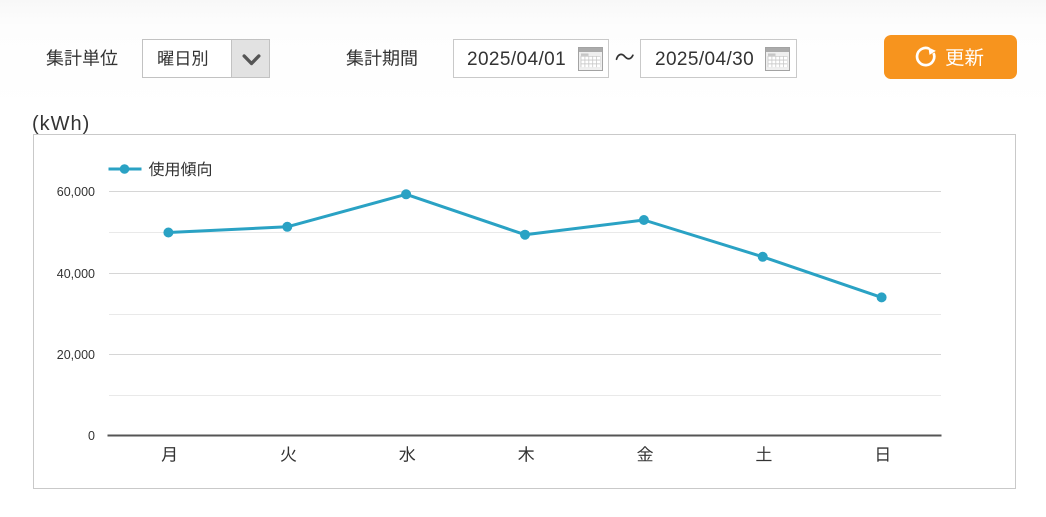 The width and height of the screenshot is (1046, 517). I want to click on svg-text: 20,000, so click(76, 355).